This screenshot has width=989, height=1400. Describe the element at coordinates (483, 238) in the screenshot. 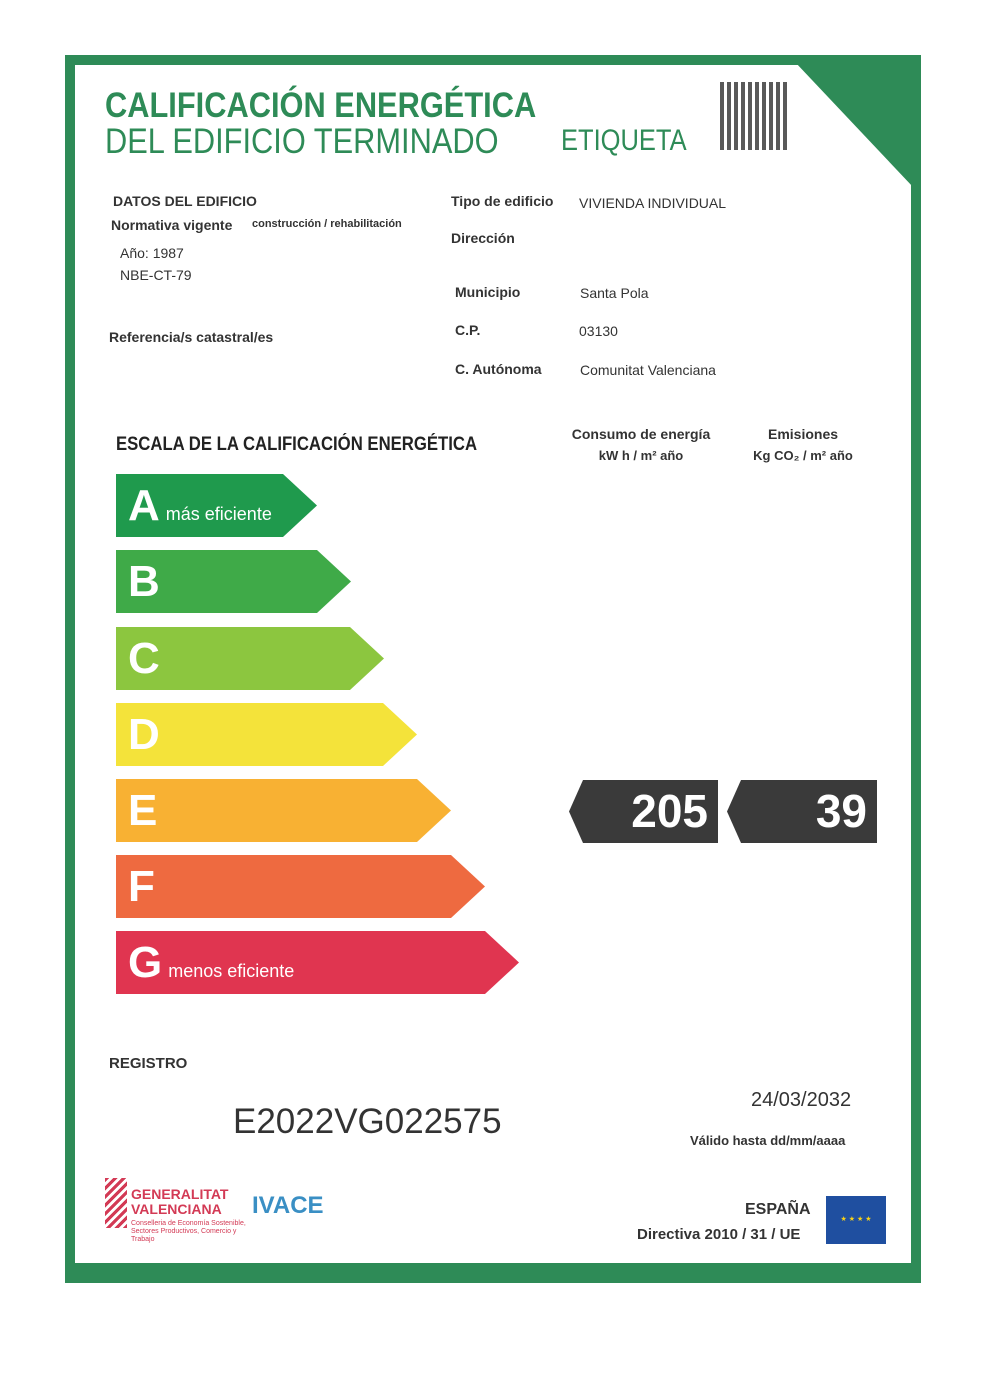

I see `address-label: Dirección` at that location.